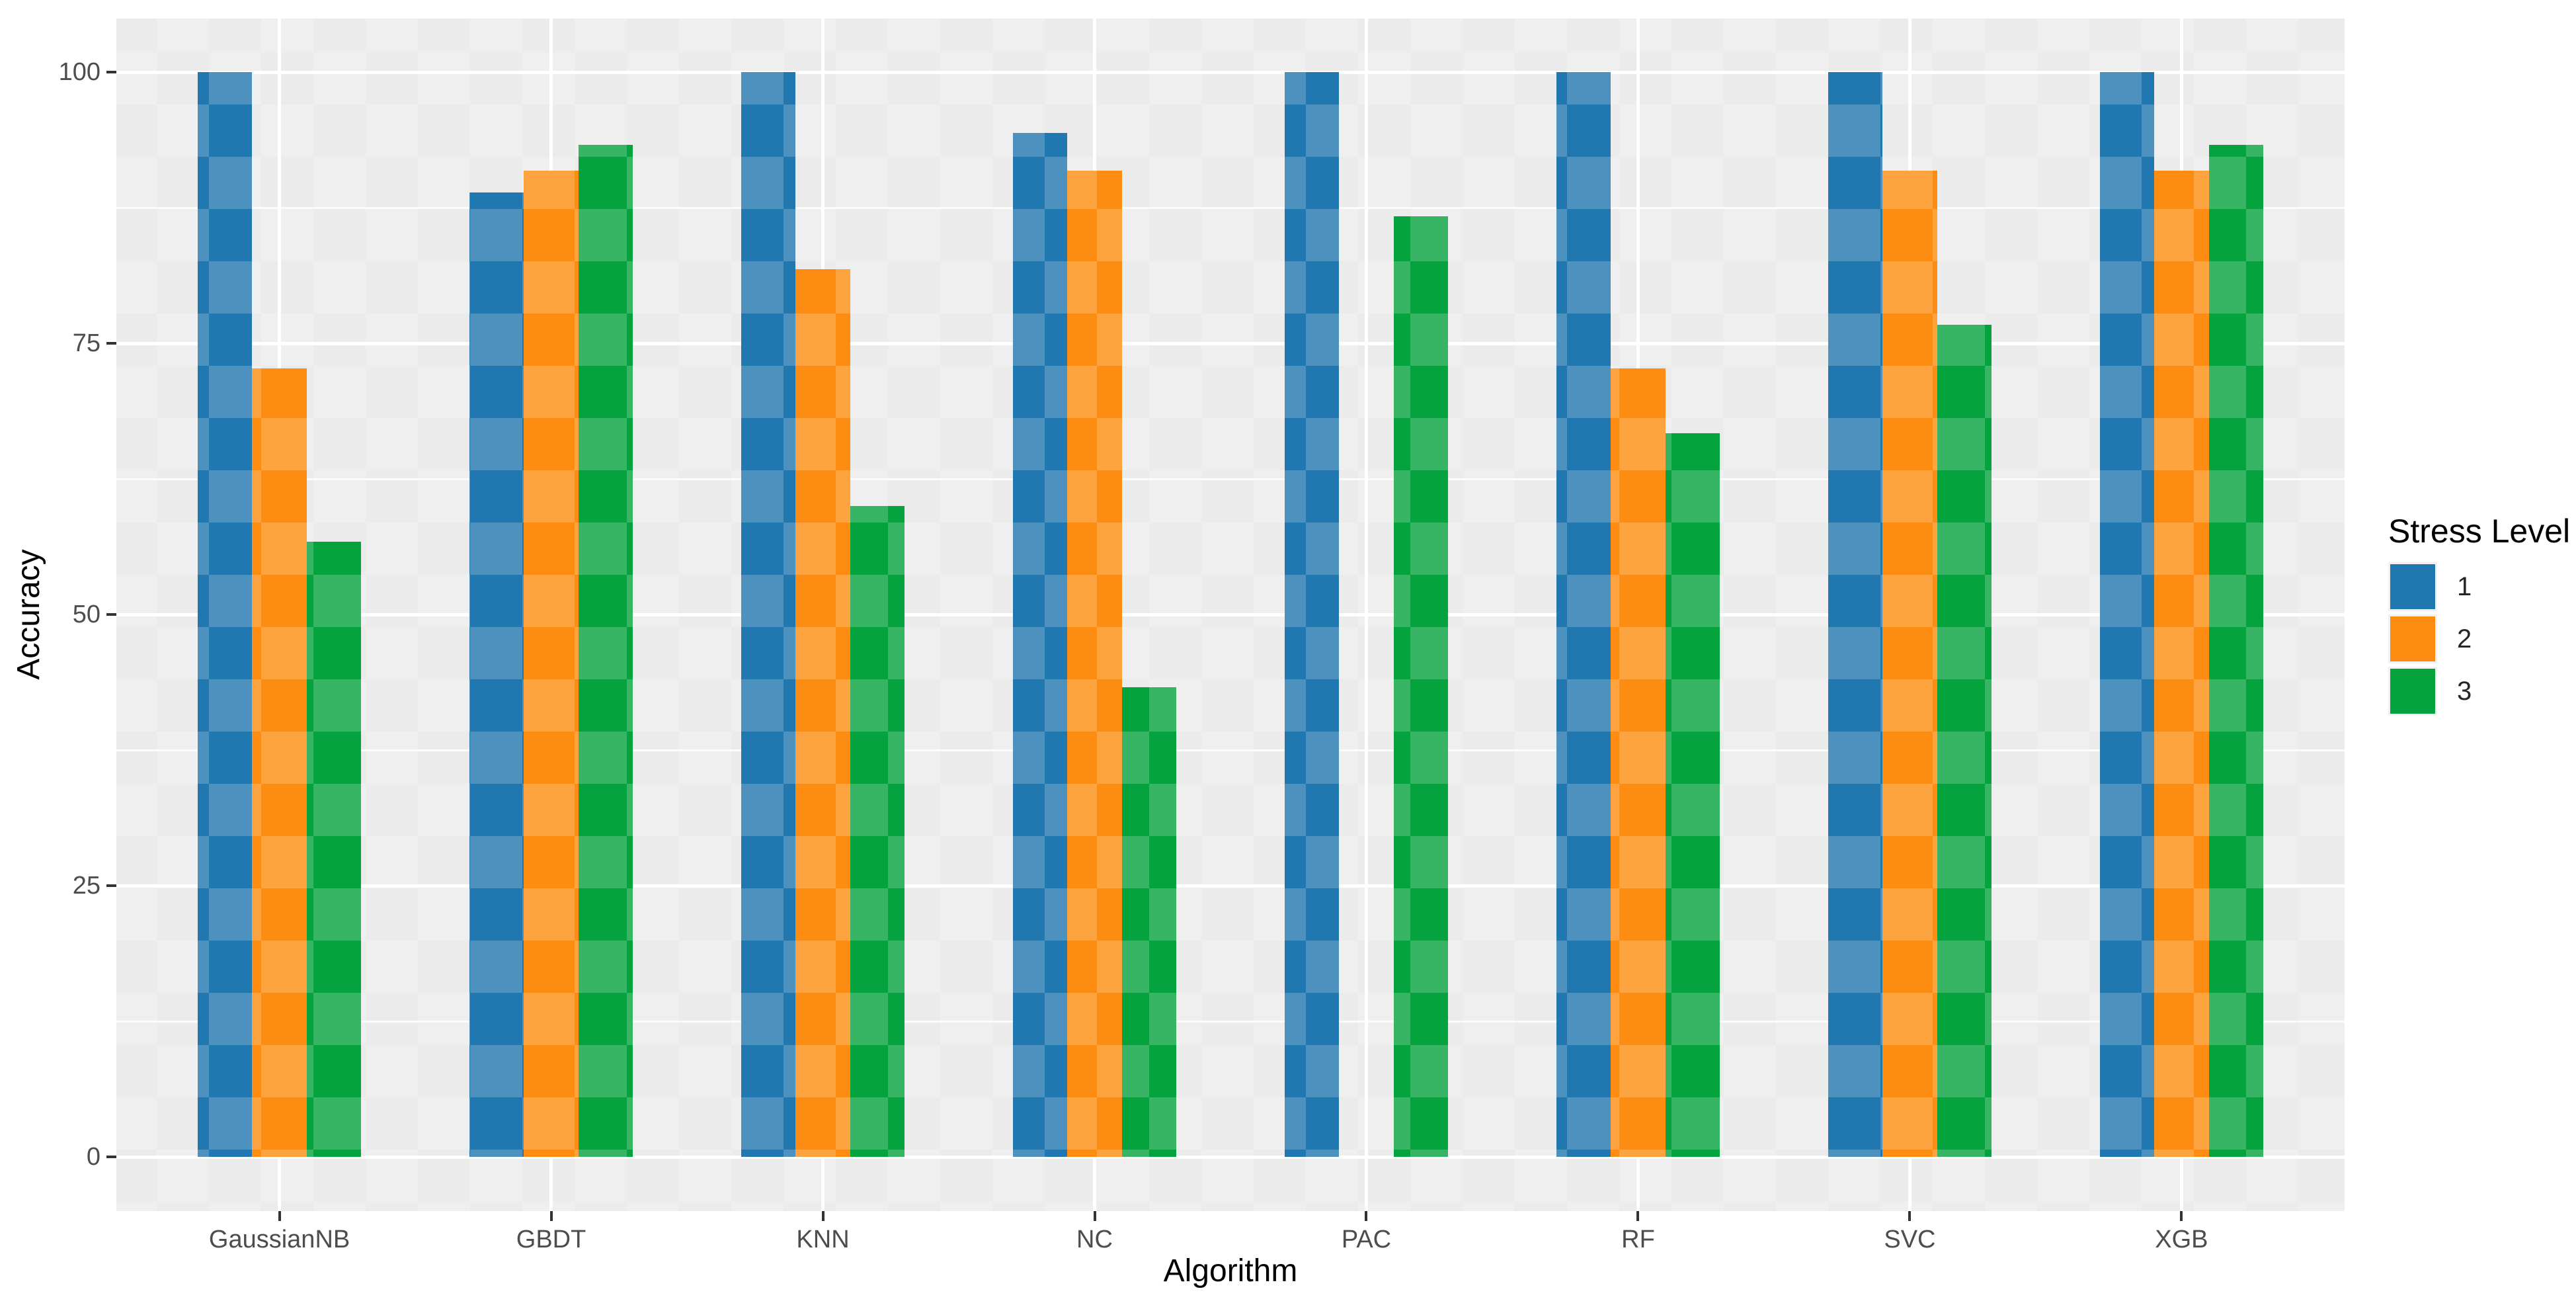 The height and width of the screenshot is (1307, 2576). What do you see at coordinates (86, 343) in the screenshot?
I see `y-tick-label-75: 75` at bounding box center [86, 343].